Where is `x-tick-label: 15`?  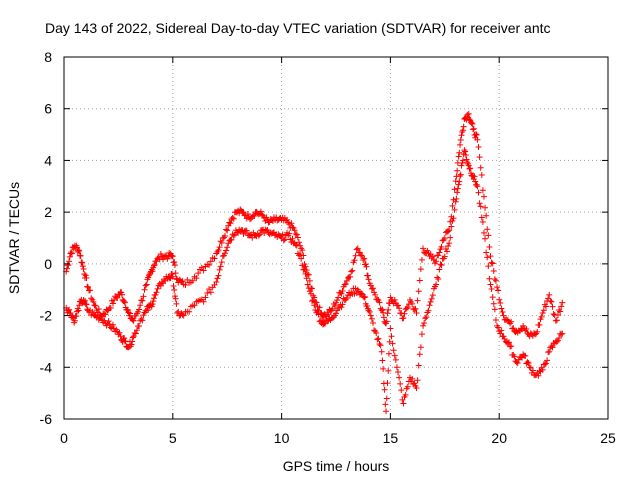
x-tick-label: 15 is located at coordinates (391, 438).